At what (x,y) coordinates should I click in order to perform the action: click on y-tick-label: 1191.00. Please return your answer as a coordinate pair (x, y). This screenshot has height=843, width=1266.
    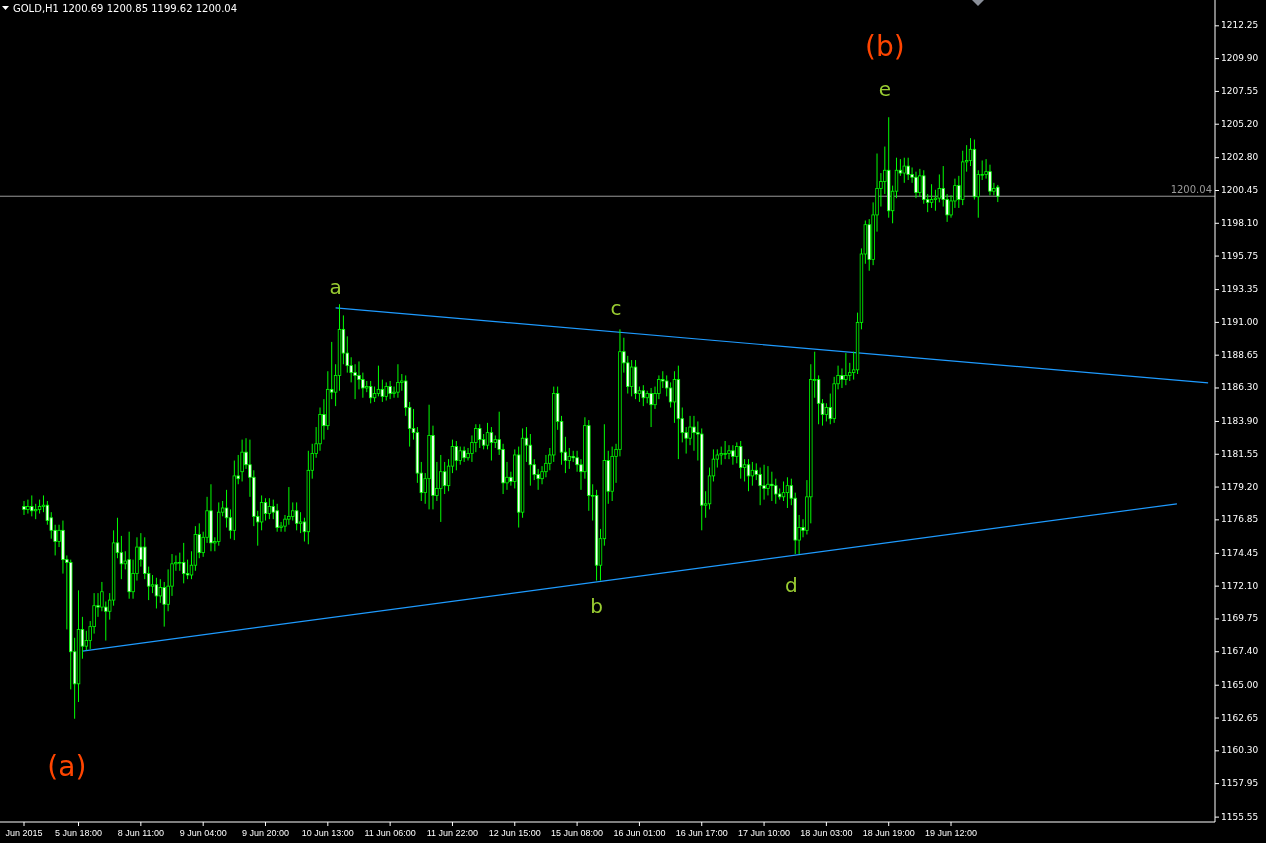
    Looking at the image, I should click on (1240, 321).